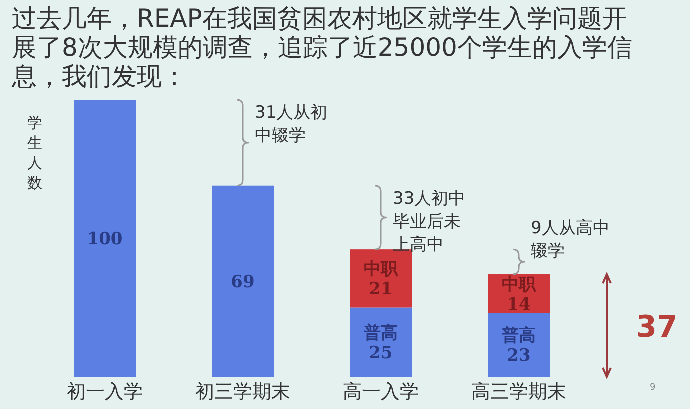 This screenshot has height=409, width=690. Describe the element at coordinates (381, 270) in the screenshot. I see `text: 中职` at that location.